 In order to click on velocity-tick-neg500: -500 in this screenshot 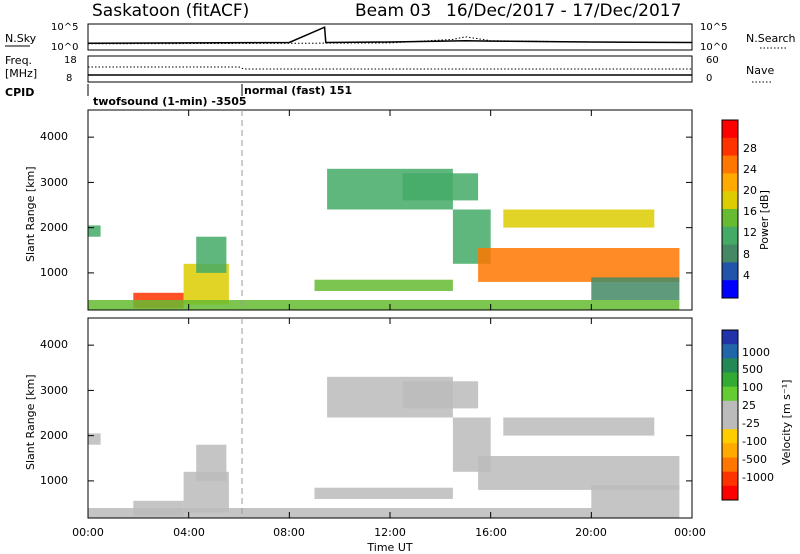, I will do `click(754, 459)`.